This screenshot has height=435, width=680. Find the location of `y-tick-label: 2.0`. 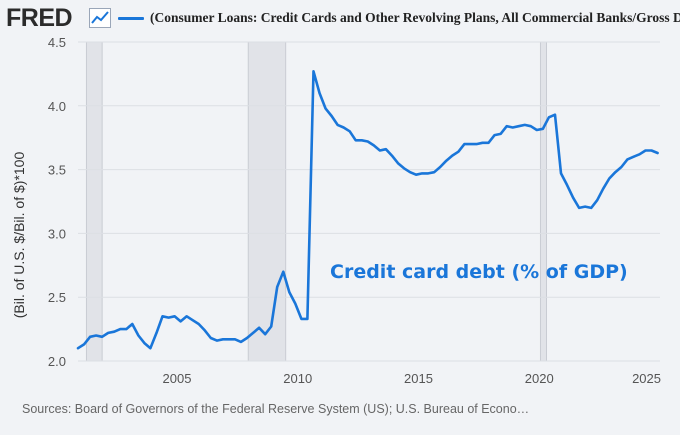

y-tick-label: 2.0 is located at coordinates (57, 361).